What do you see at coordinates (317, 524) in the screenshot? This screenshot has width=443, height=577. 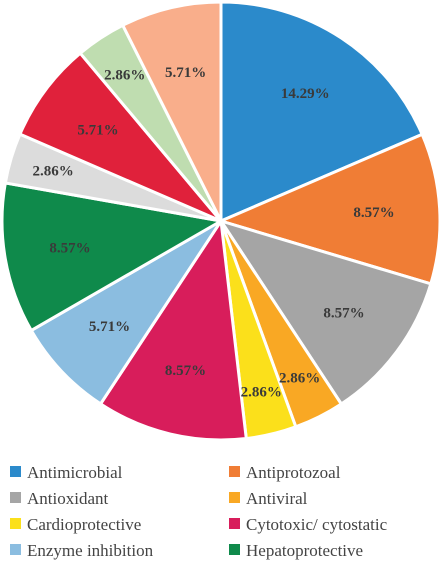 I see `legend-label: Cytotoxic/ cytostatic` at bounding box center [317, 524].